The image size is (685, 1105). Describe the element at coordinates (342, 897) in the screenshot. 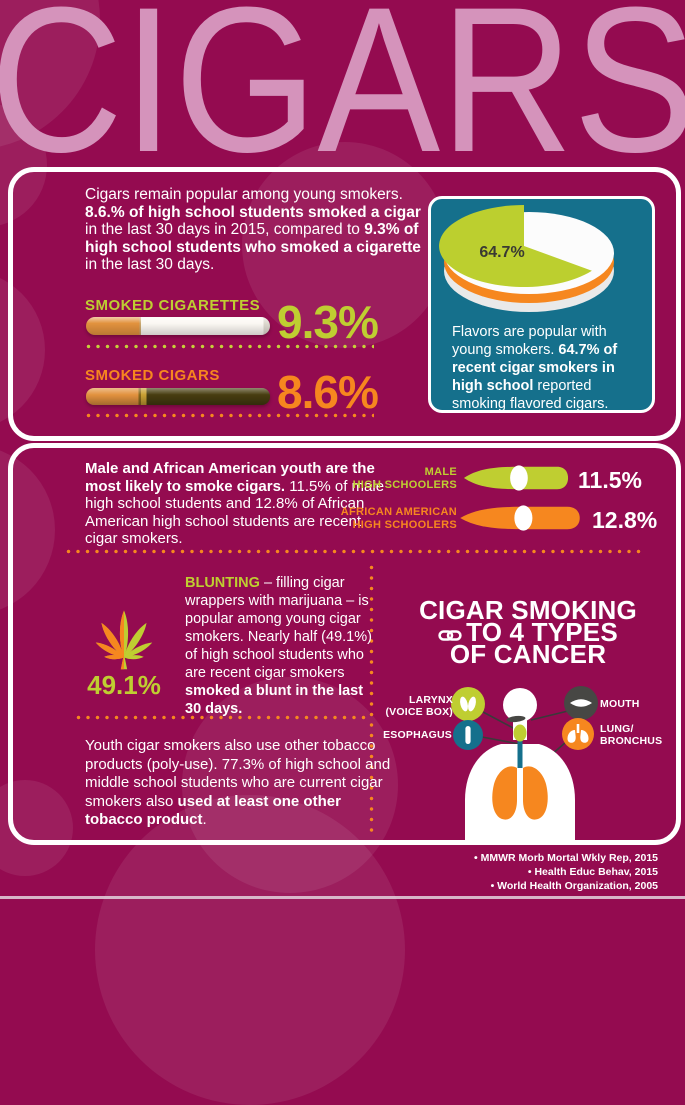

I see `bottom-edge-strip` at that location.